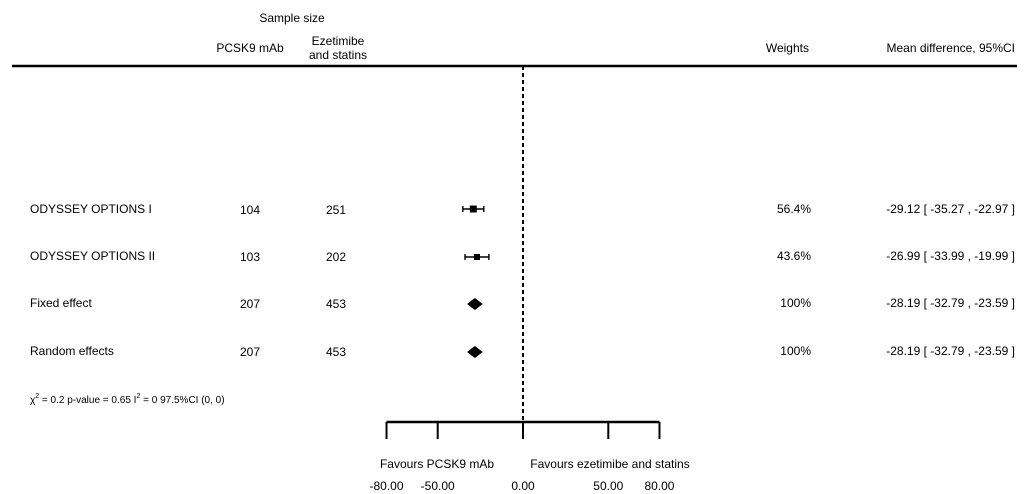 The height and width of the screenshot is (494, 1027). I want to click on header-pcsk9: PCSK9 mAb, so click(250, 48).